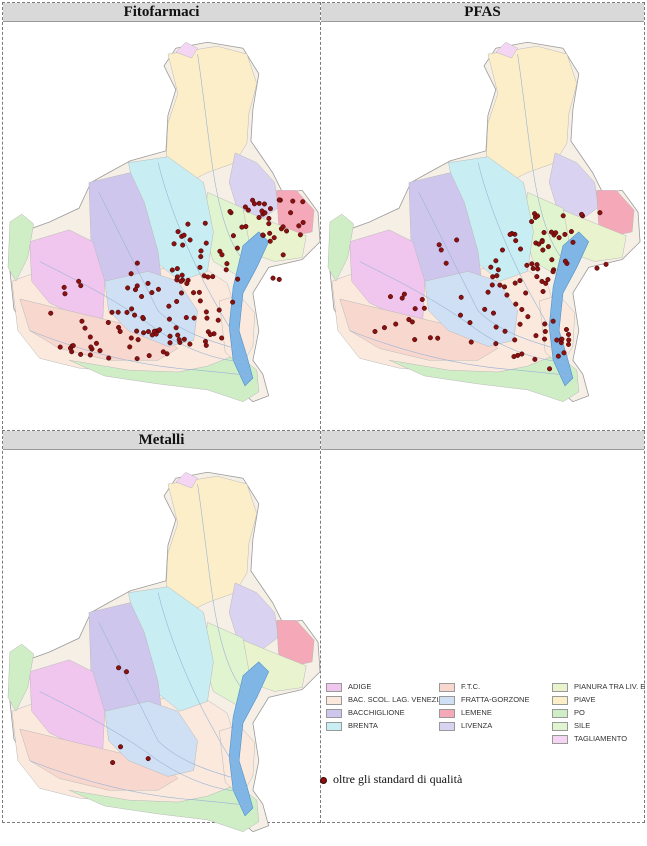 This screenshot has height=846, width=647. Describe the element at coordinates (396, 699) in the screenshot. I see `legend-label: BAC. SCOL. LAG. VENEZIA` at that location.